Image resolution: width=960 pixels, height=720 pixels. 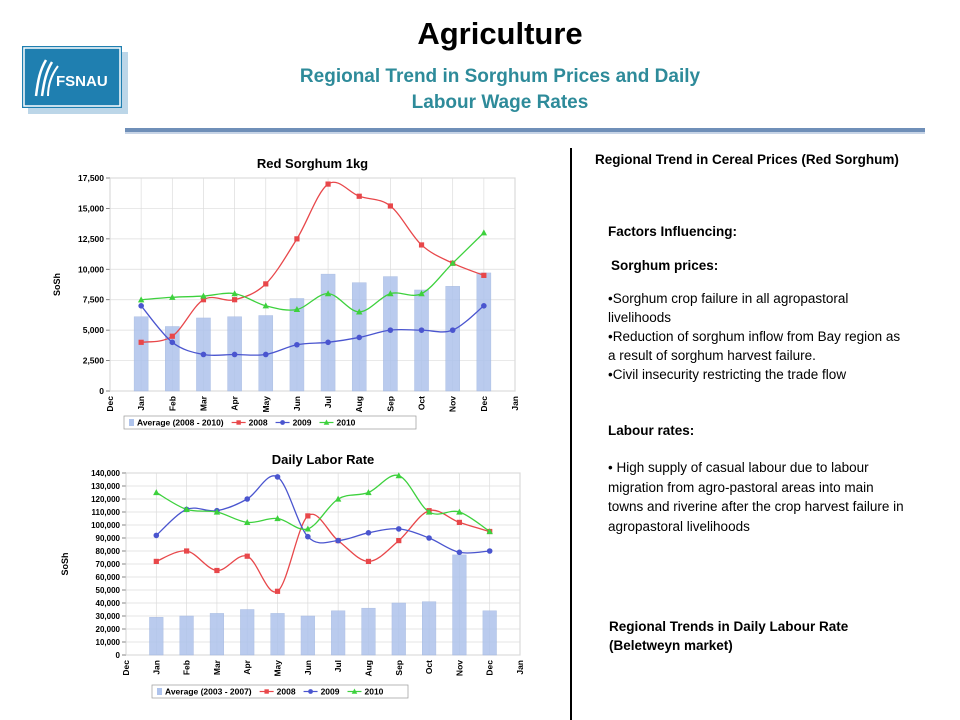 What do you see at coordinates (359, 404) in the screenshot?
I see `x-tick-label: Aug` at bounding box center [359, 404].